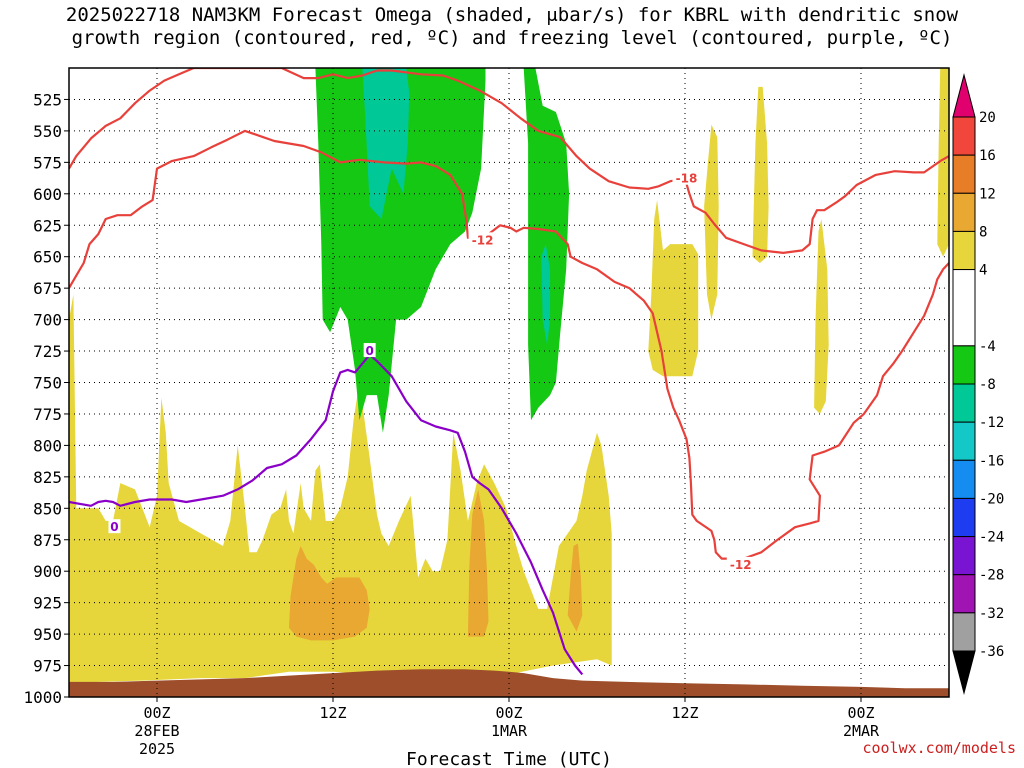 The width and height of the screenshot is (1024, 768). Describe the element at coordinates (47, 383) in the screenshot. I see `y-tick-label-750: 750` at that location.